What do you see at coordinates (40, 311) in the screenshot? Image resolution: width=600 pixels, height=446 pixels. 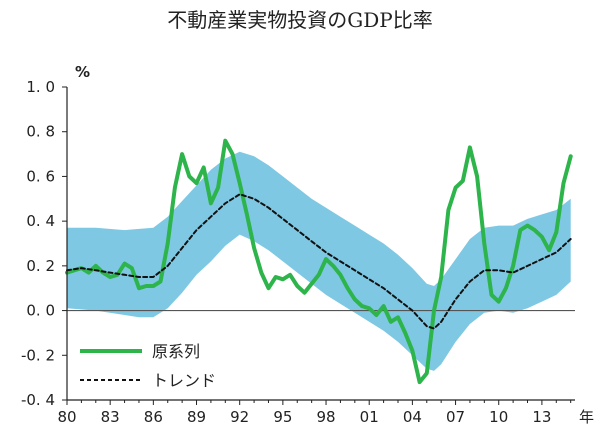 I see `y-tick-label: 0. 0` at bounding box center [40, 311].